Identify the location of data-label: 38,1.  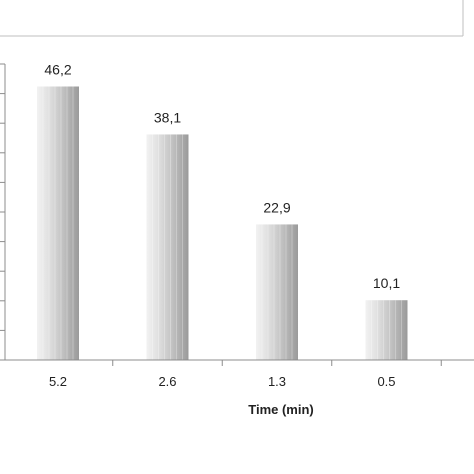
(167, 117).